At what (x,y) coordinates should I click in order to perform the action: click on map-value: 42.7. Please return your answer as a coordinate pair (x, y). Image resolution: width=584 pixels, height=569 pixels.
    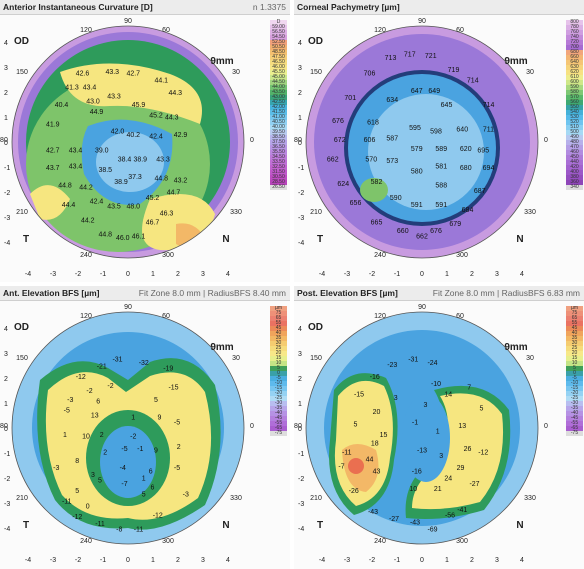
    Looking at the image, I should click on (53, 151).